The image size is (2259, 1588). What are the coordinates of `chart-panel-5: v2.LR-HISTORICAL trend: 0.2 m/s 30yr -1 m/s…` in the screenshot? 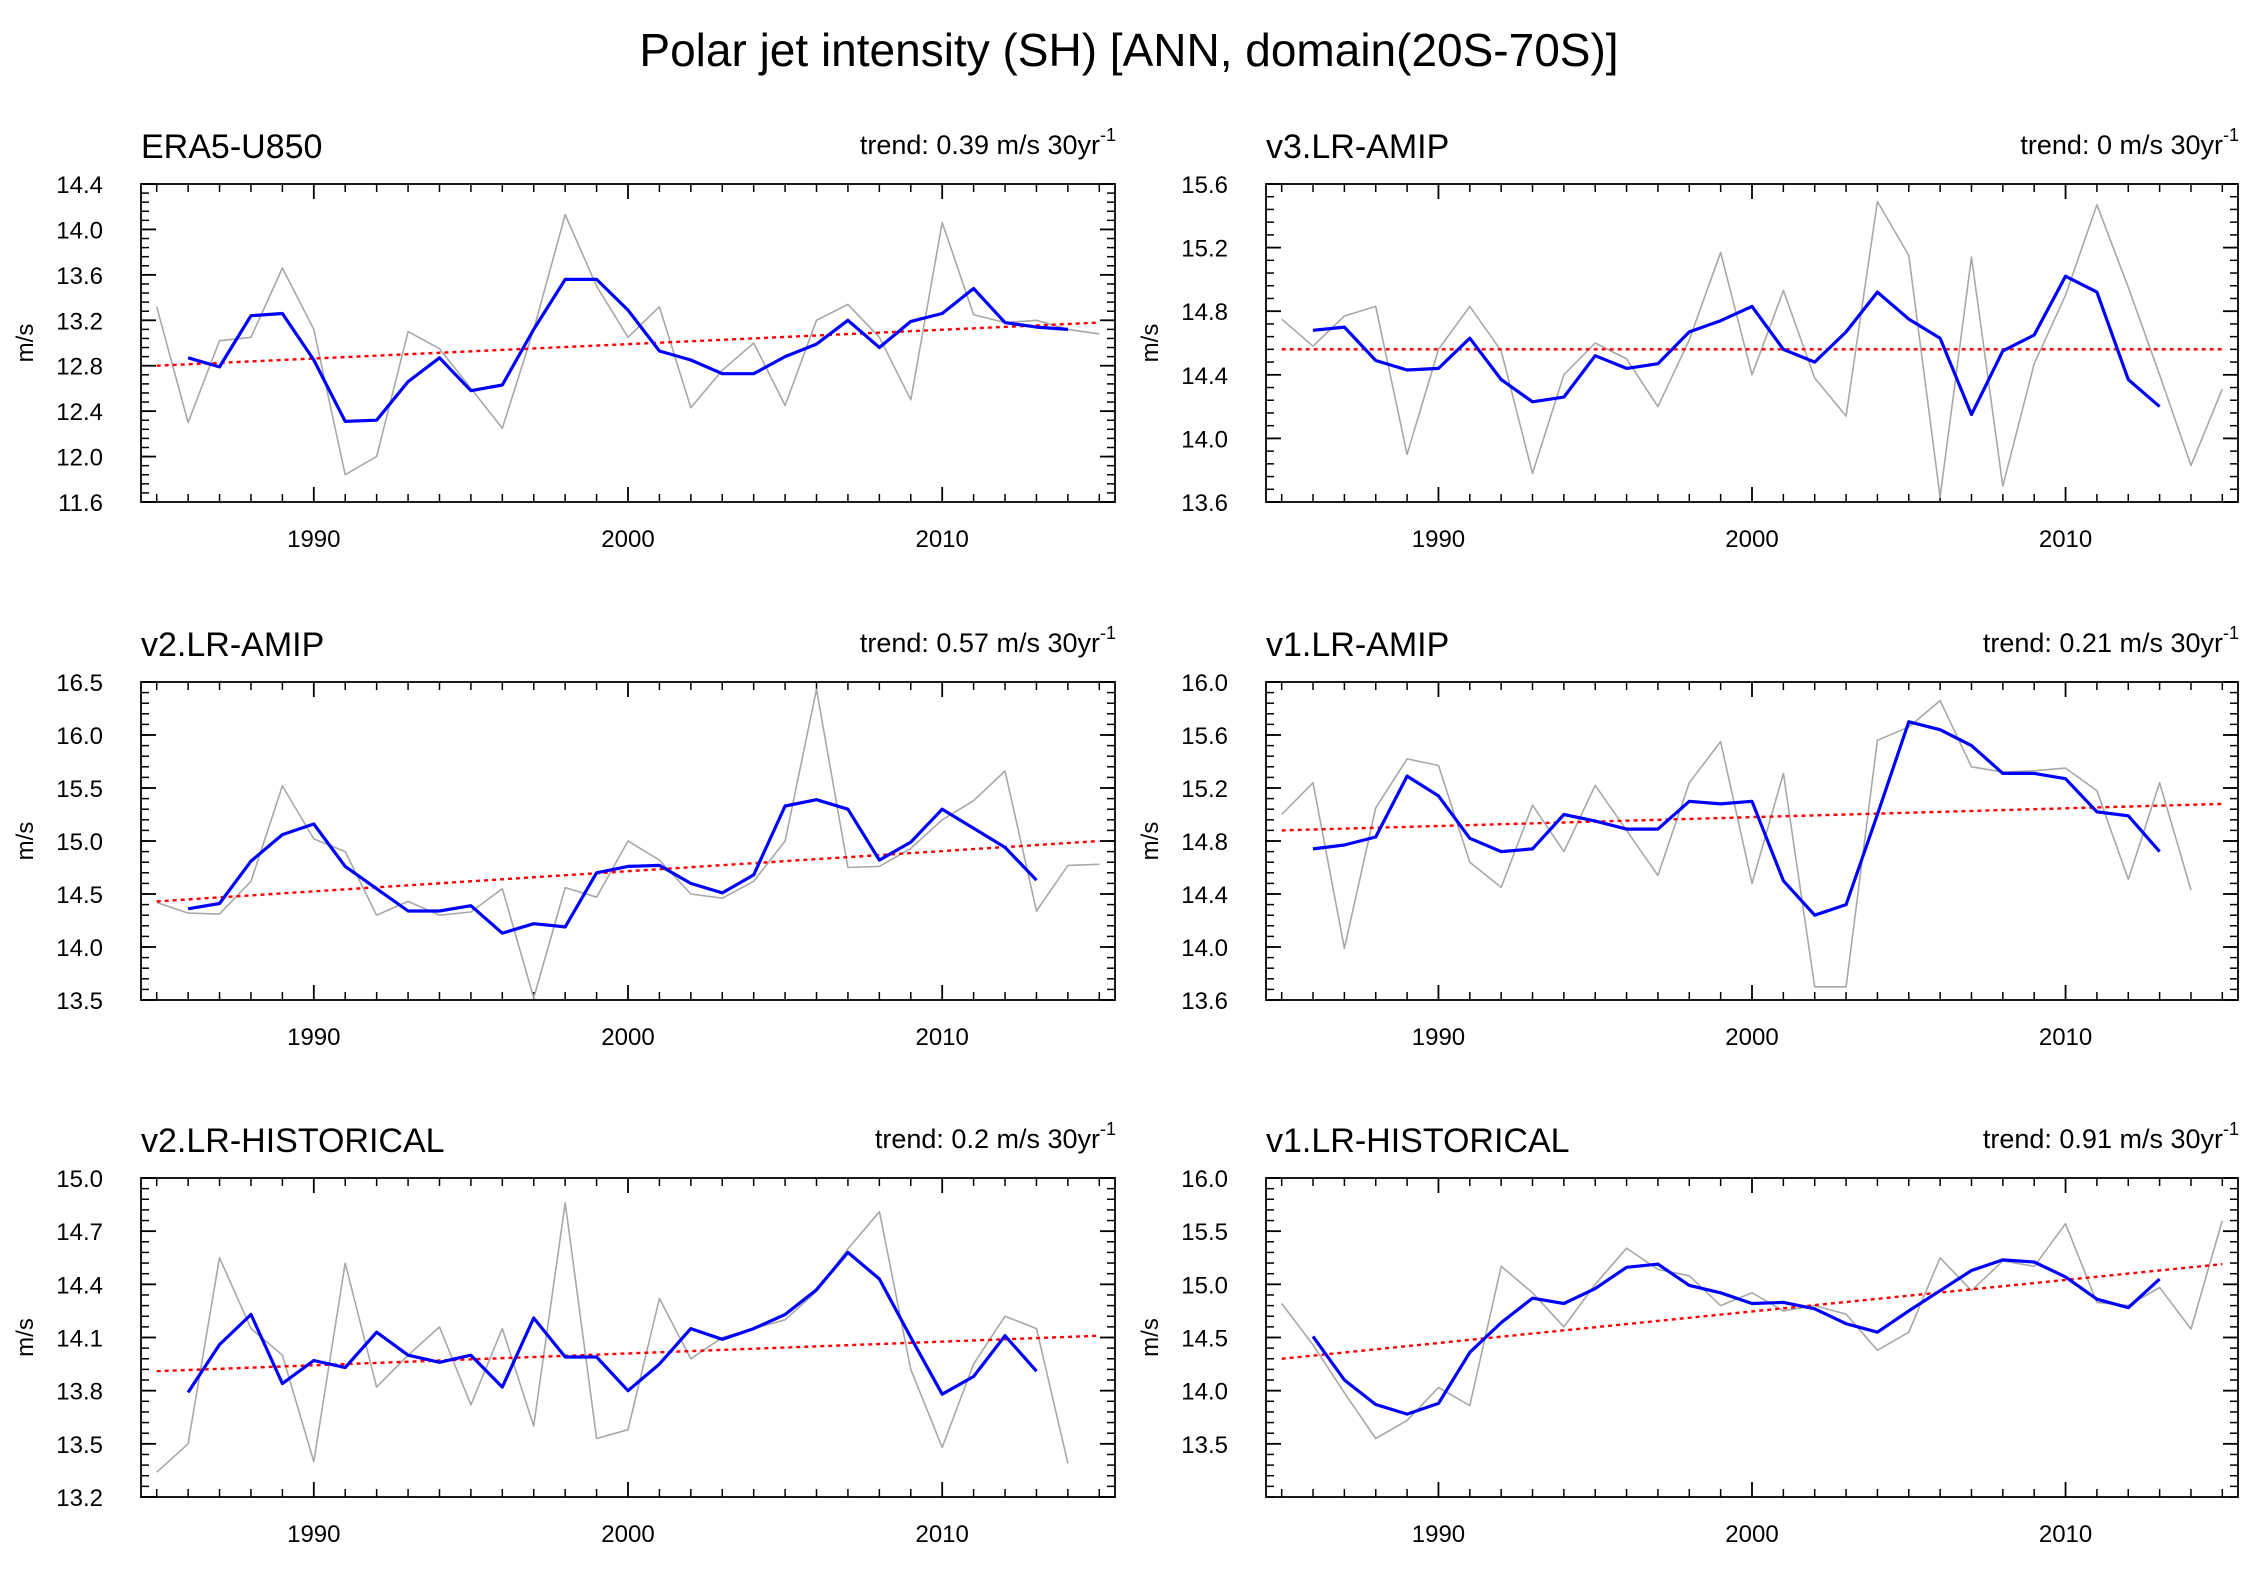 It's located at (564, 1333).